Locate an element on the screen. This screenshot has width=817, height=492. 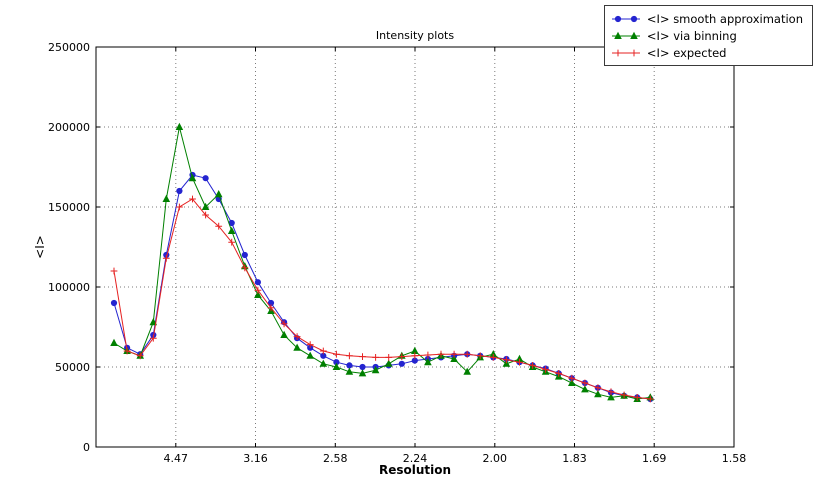
y-tick-label: 250000 is located at coordinates (69, 47).